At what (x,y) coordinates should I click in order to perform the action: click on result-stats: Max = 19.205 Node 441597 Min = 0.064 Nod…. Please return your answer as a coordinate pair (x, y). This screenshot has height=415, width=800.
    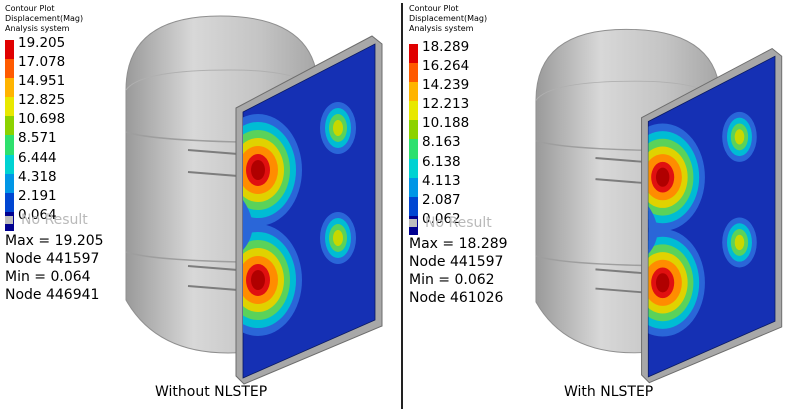
    Looking at the image, I should click on (54, 268).